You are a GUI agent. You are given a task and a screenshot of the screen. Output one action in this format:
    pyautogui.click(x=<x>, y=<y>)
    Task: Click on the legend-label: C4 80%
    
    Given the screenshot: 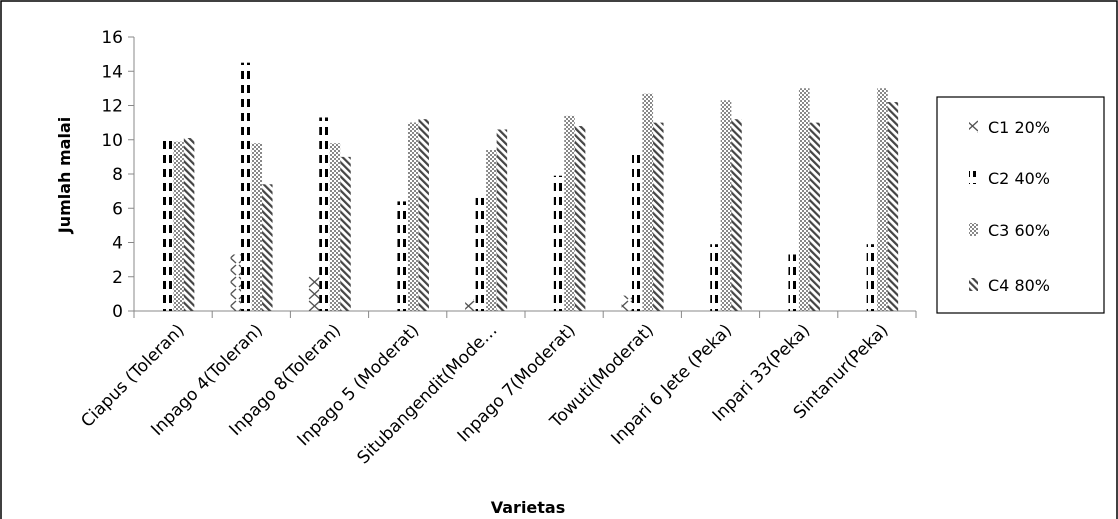 What is the action you would take?
    pyautogui.click(x=1019, y=285)
    